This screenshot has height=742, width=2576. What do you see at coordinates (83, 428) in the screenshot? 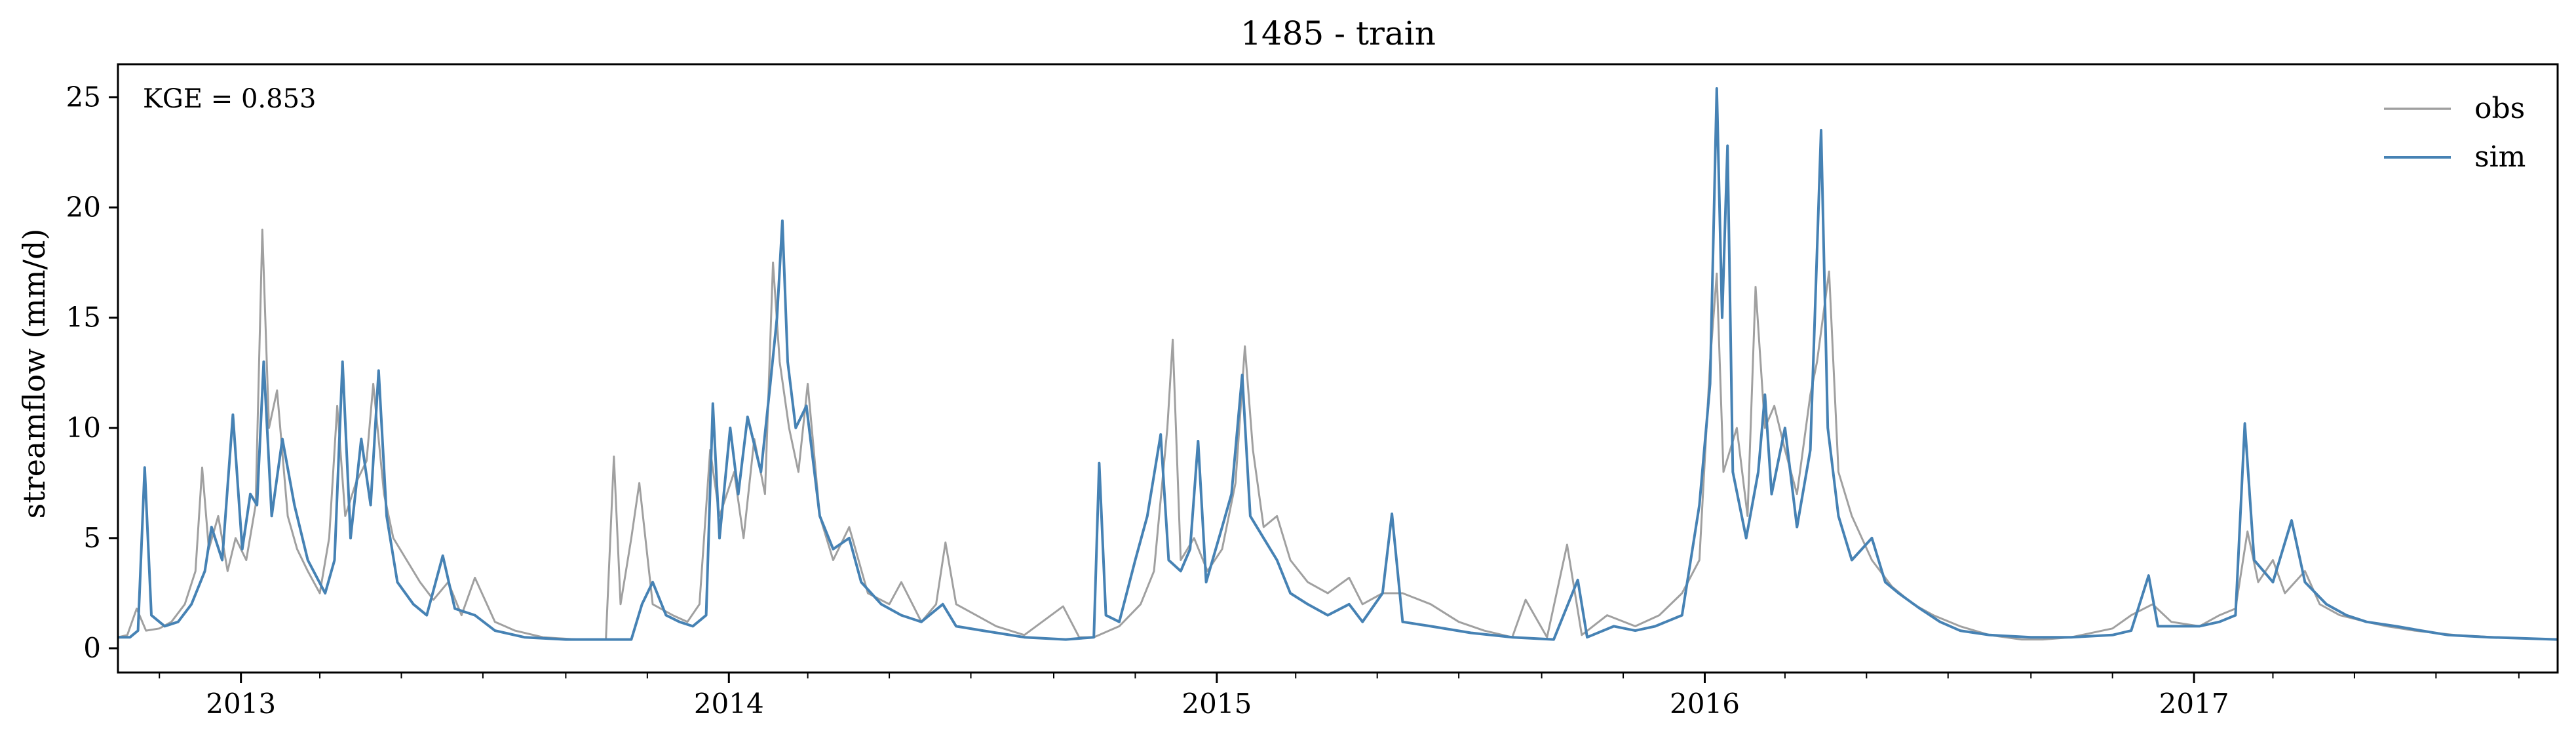
I see `y-tick-label: 10` at bounding box center [83, 428].